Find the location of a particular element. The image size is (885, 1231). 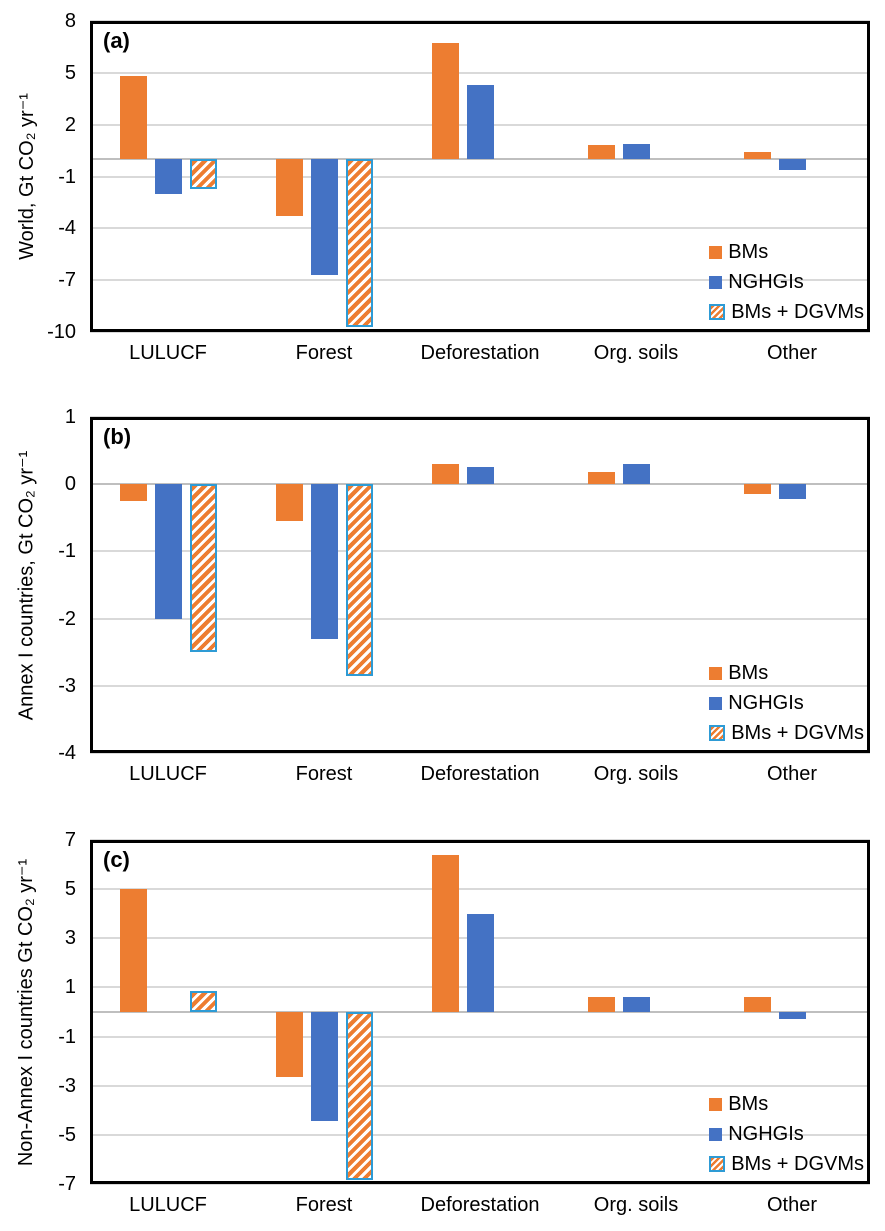

x-category-label: Org. soils is located at coordinates (636, 774).